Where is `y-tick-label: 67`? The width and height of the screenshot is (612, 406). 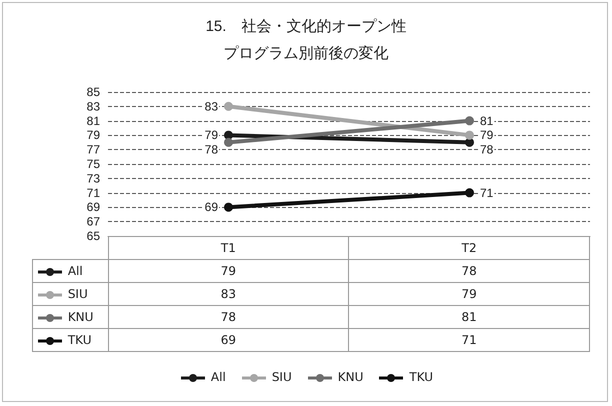
y-tick-label: 67 is located at coordinates (93, 221).